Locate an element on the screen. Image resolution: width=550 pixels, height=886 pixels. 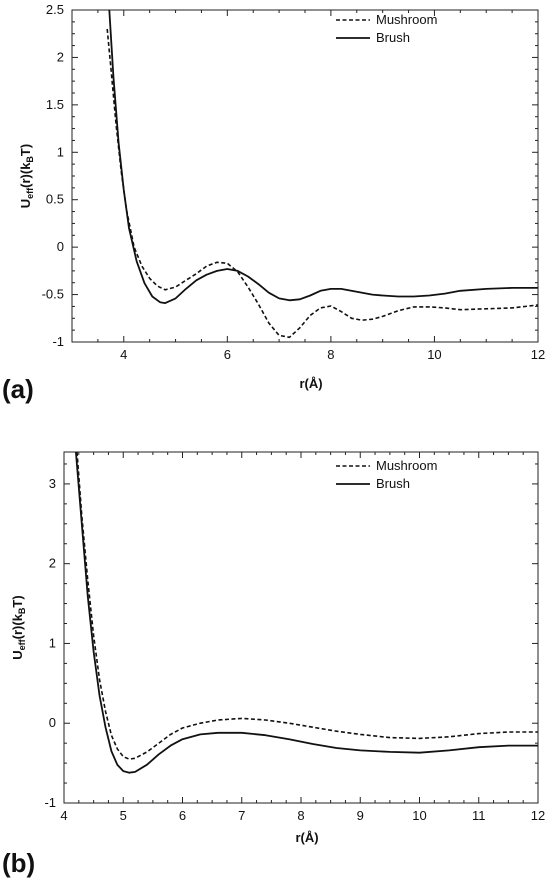
y-tick-label: -0.5 is located at coordinates (53, 294).